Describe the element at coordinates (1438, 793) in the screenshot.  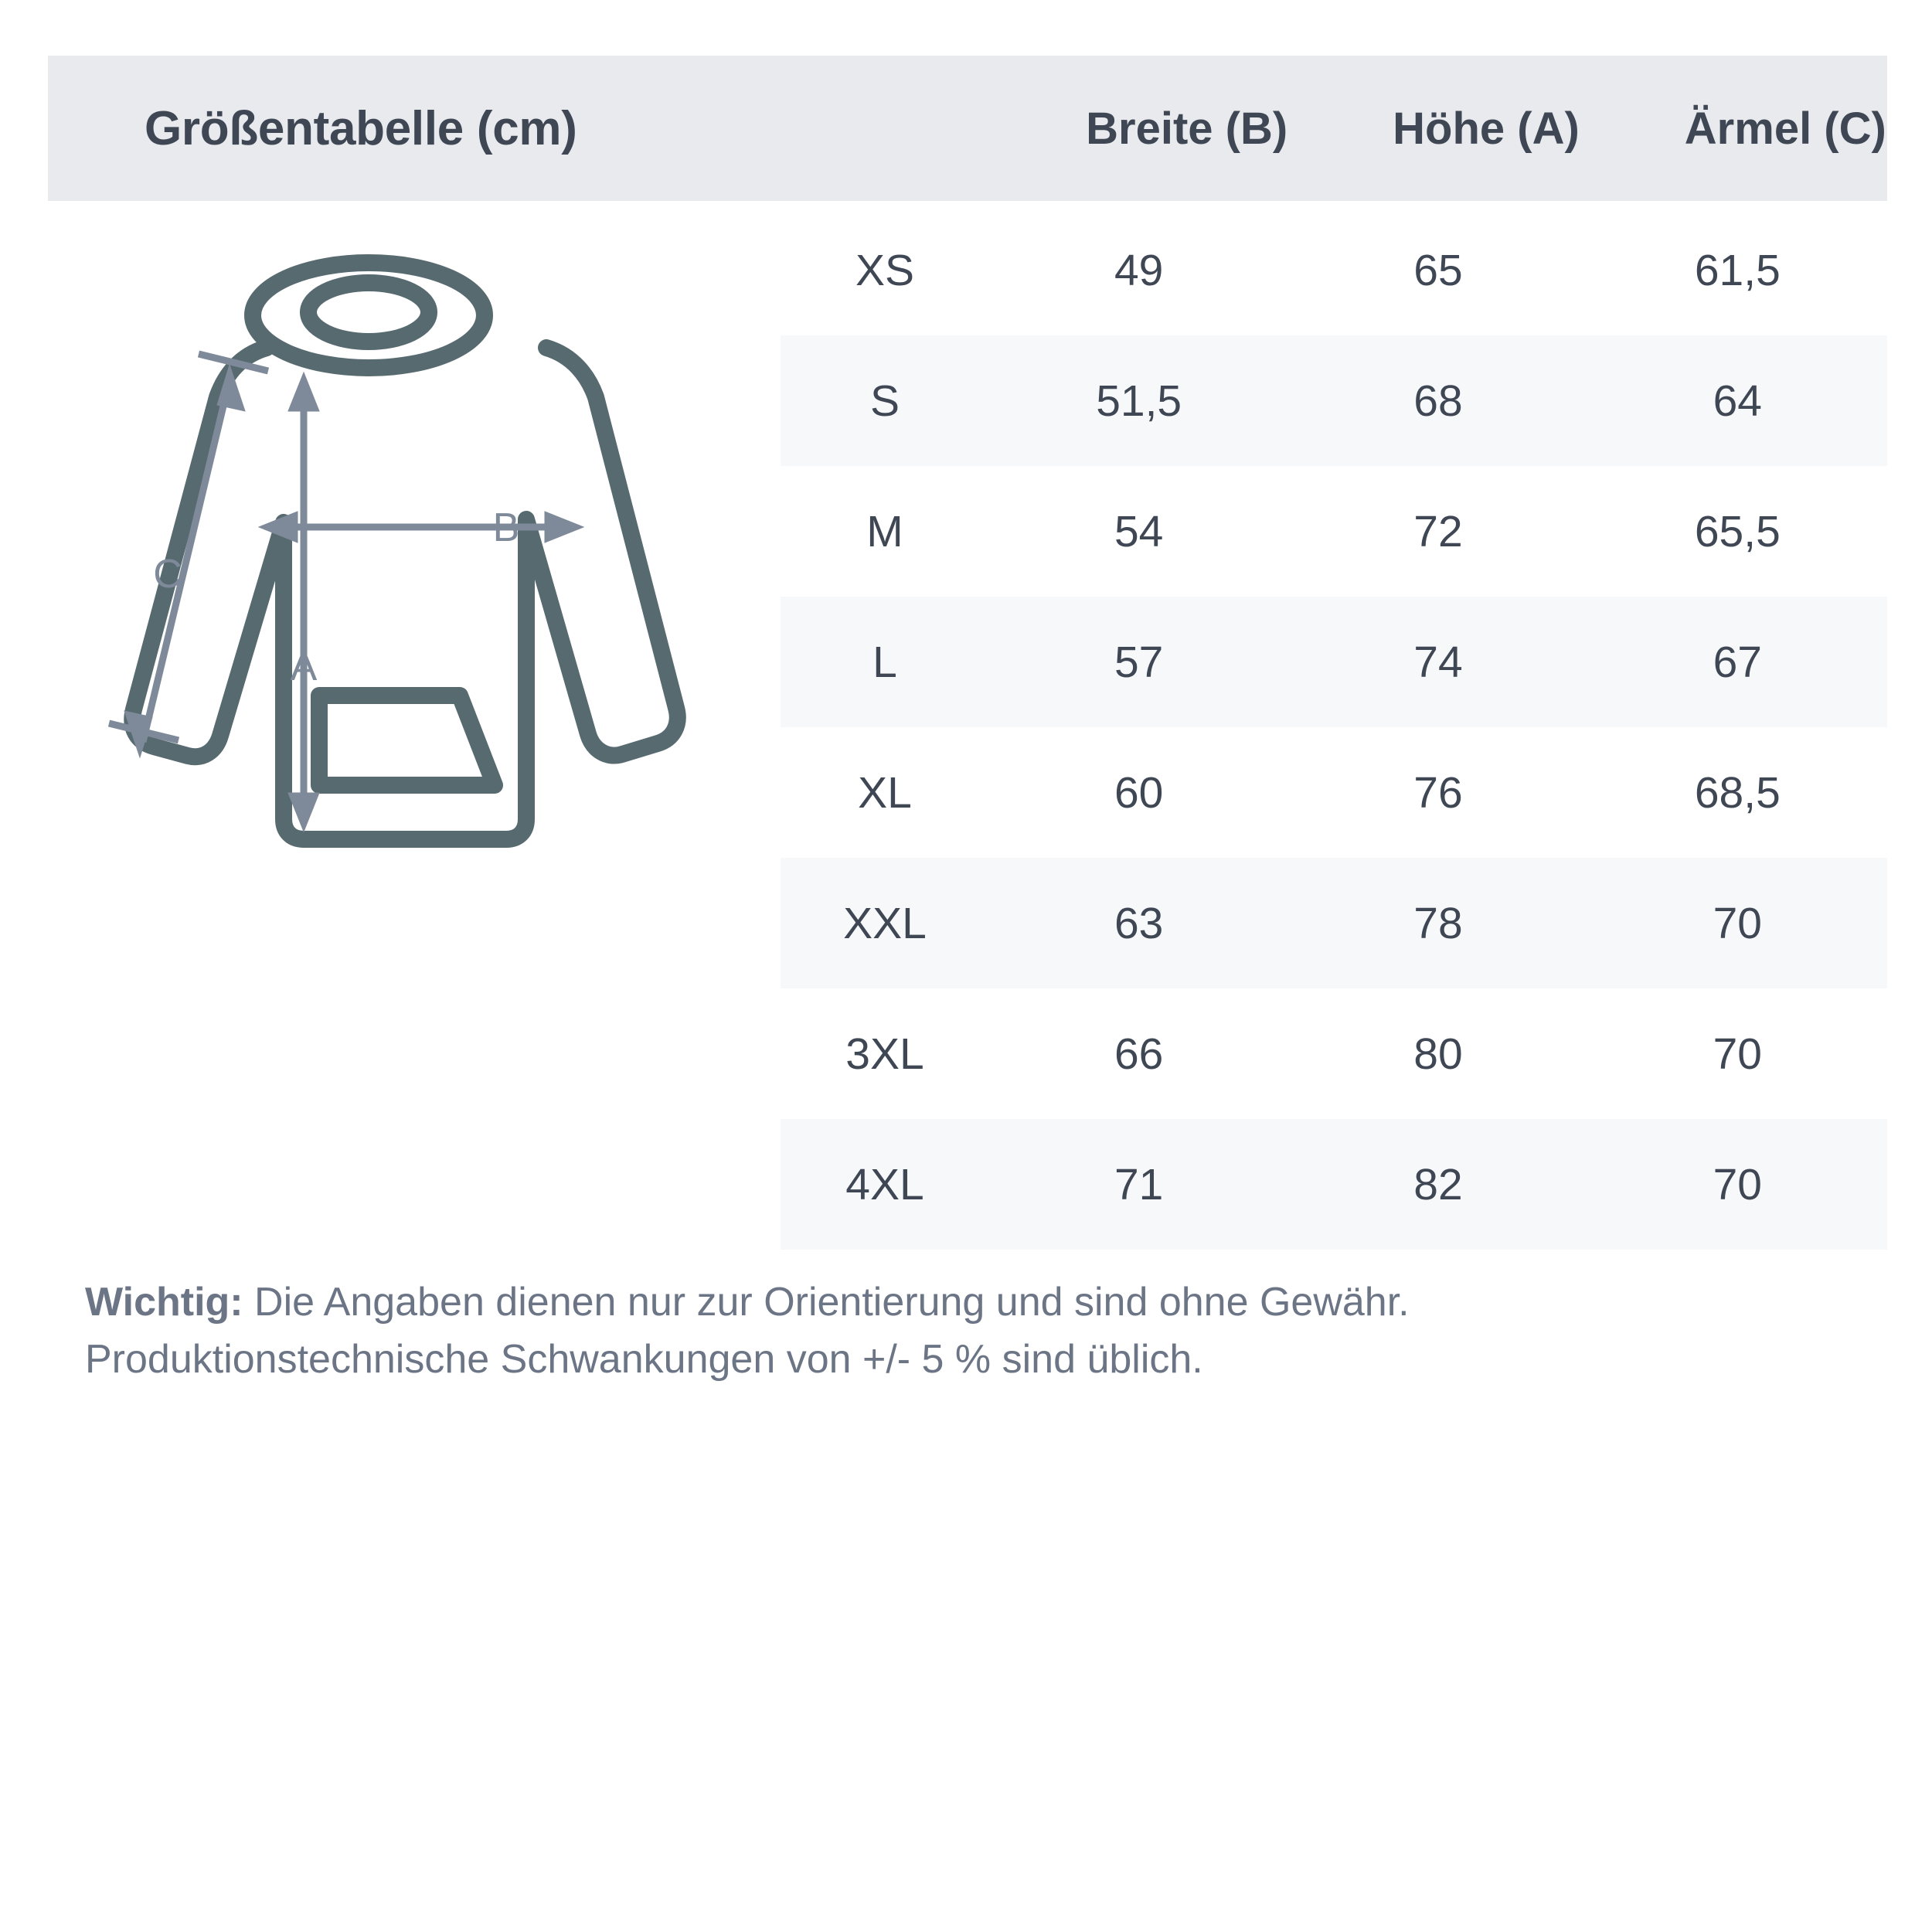
I see `cell-hoehe: 76` at that location.